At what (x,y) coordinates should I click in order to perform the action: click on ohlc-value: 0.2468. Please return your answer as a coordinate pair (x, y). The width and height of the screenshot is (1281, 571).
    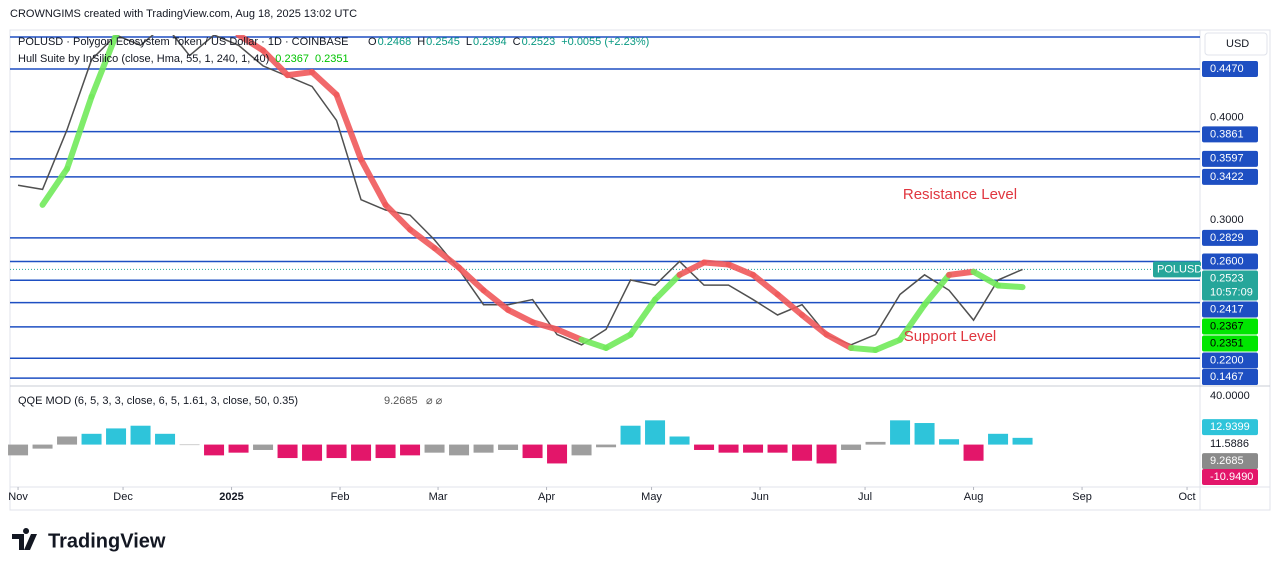
    Looking at the image, I should click on (395, 42).